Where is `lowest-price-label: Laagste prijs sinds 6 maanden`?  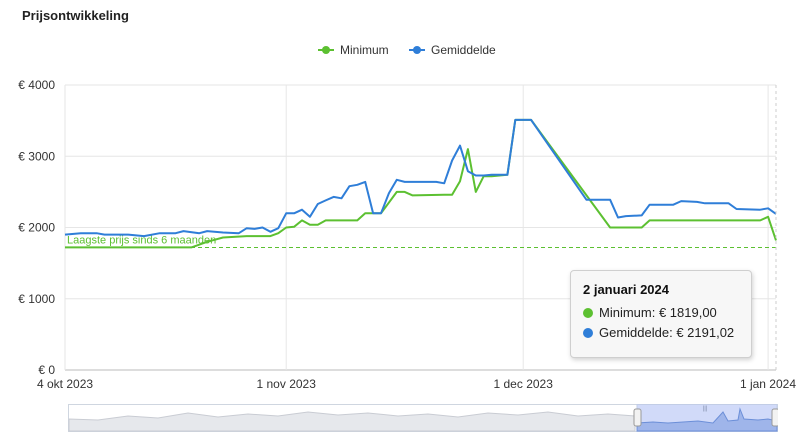 lowest-price-label: Laagste prijs sinds 6 maanden is located at coordinates (141, 240).